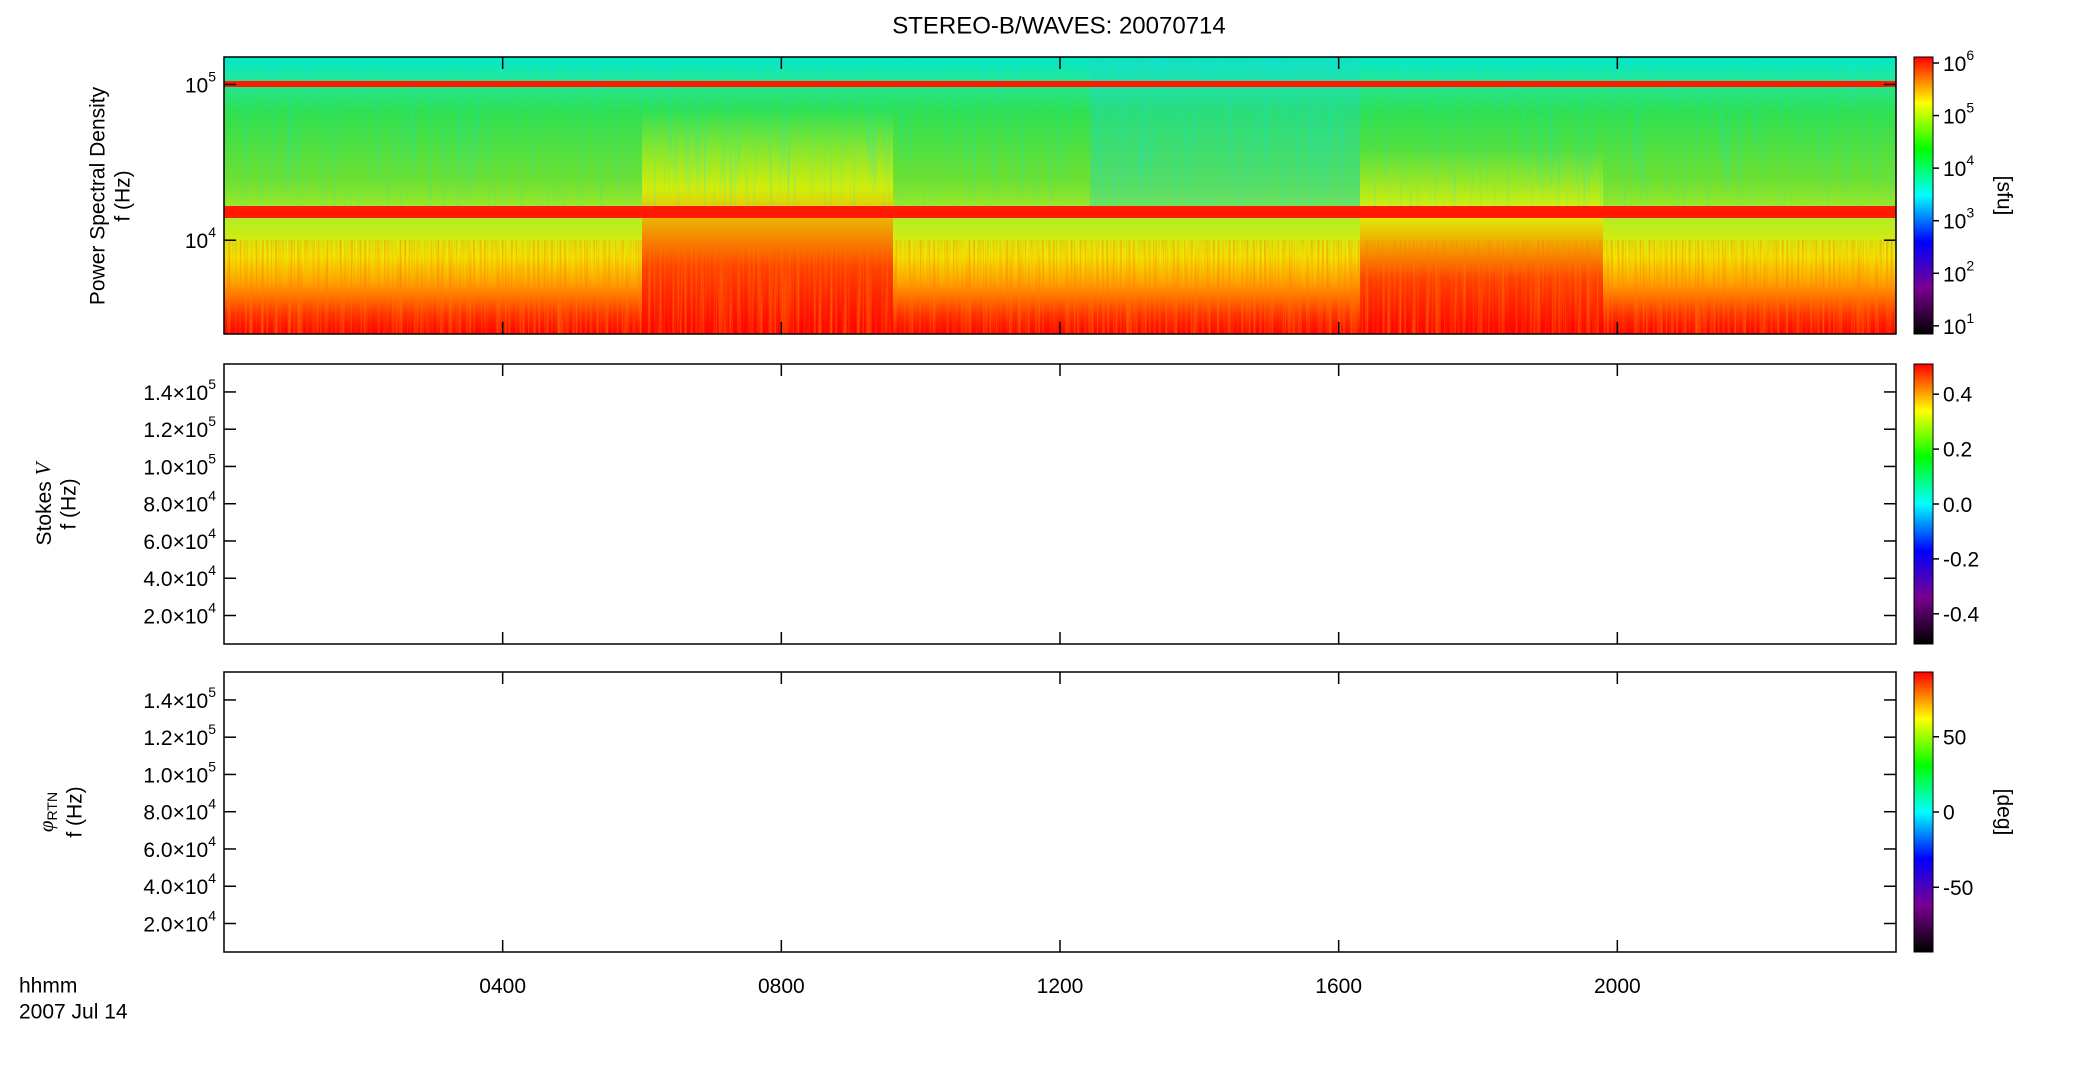 Image resolution: width=2096 pixels, height=1085 pixels. I want to click on x-tick-label: 0800, so click(781, 986).